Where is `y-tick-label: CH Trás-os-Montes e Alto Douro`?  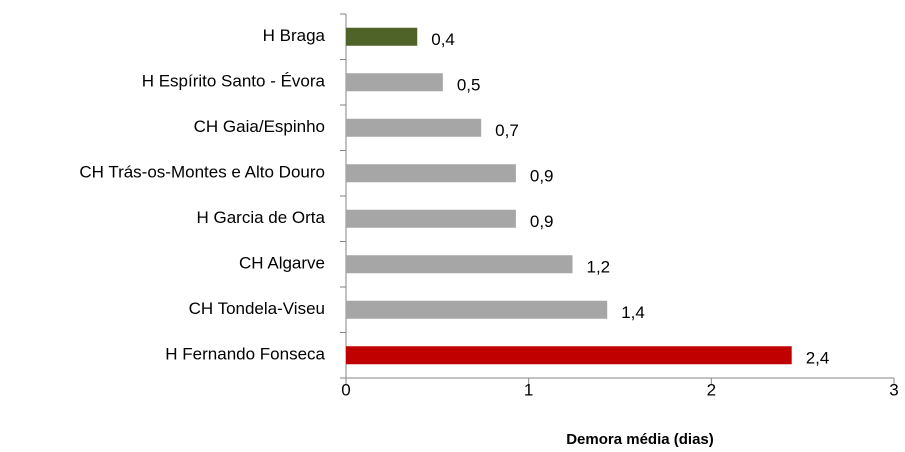
y-tick-label: CH Trás-os-Montes e Alto Douro is located at coordinates (202, 172).